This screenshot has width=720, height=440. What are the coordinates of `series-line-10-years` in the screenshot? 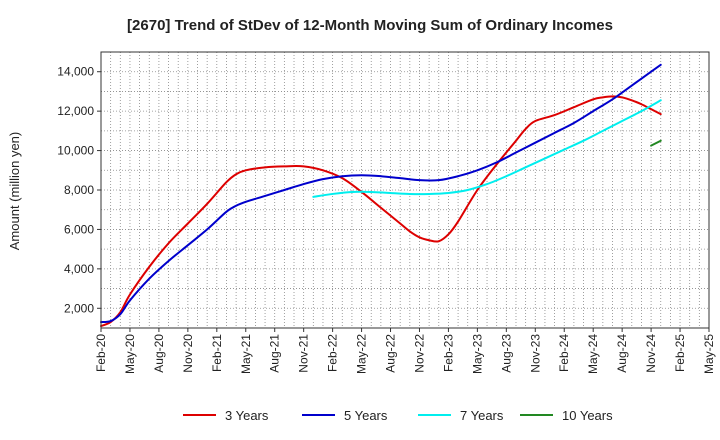 It's located at (656, 143).